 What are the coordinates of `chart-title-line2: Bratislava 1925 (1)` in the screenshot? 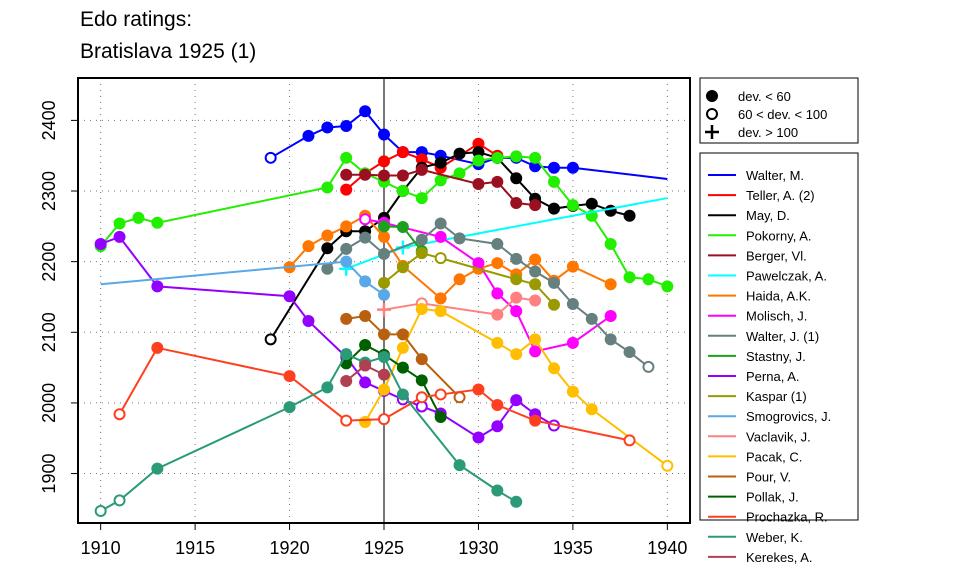 It's located at (168, 51).